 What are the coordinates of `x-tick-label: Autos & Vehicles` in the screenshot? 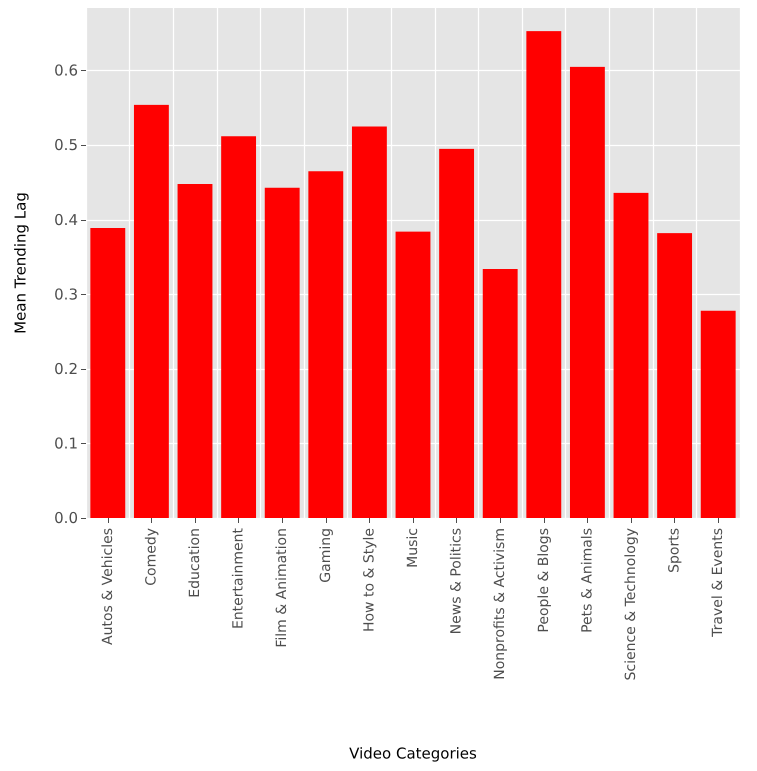 It's located at (108, 586).